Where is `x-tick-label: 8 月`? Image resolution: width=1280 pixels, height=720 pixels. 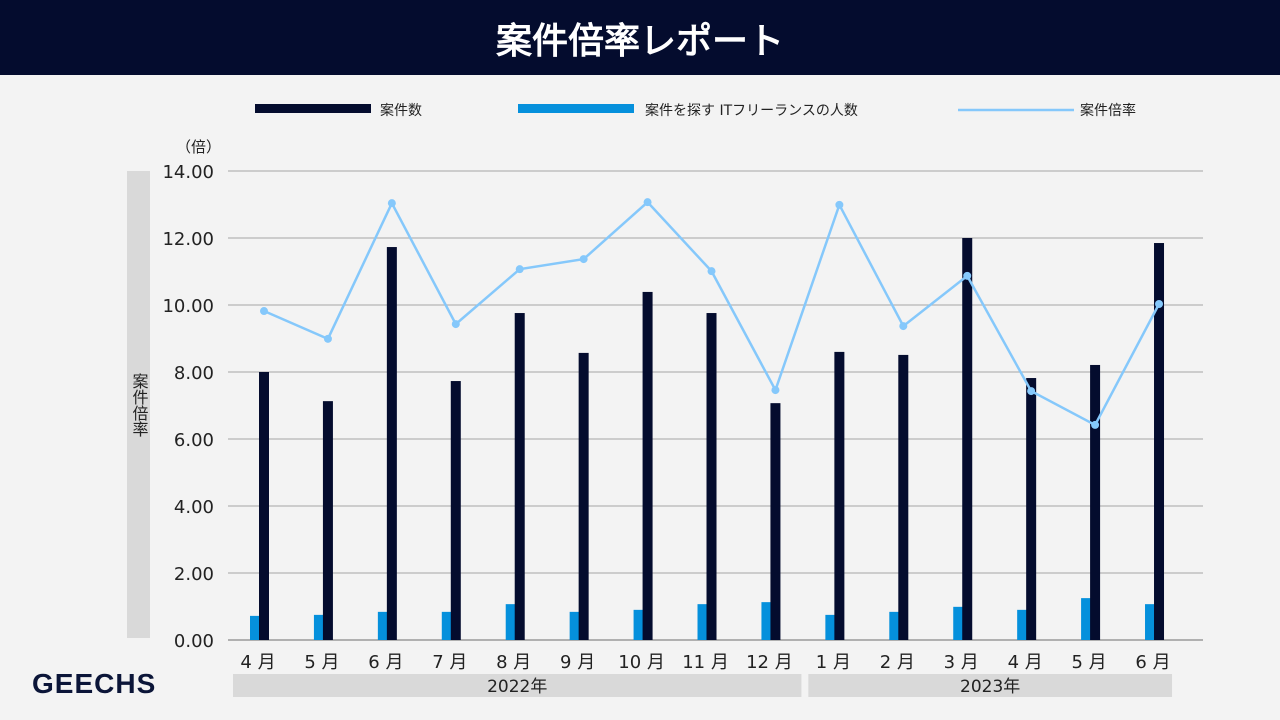 x-tick-label: 8 月 is located at coordinates (513, 662).